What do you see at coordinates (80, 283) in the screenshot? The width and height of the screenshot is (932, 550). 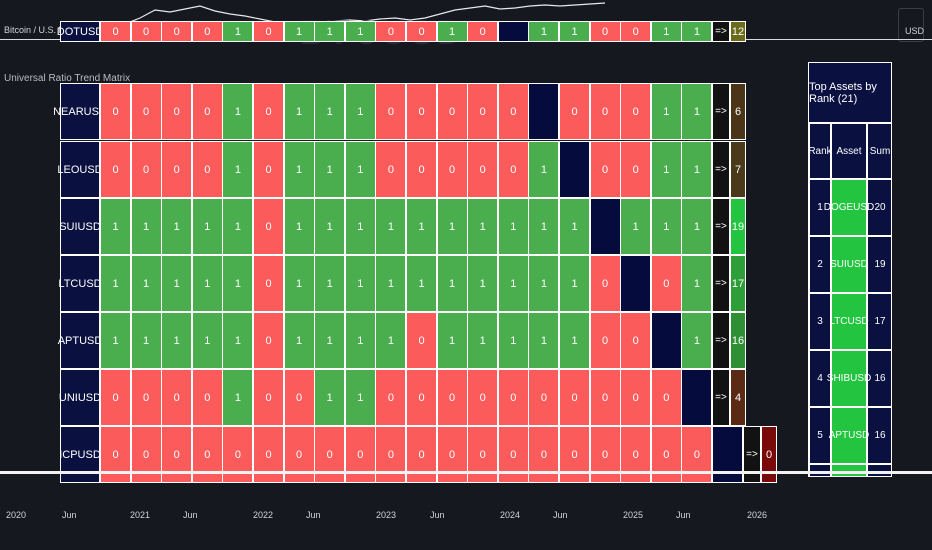 I see `row-label-ltcusd: LTCUSD` at bounding box center [80, 283].